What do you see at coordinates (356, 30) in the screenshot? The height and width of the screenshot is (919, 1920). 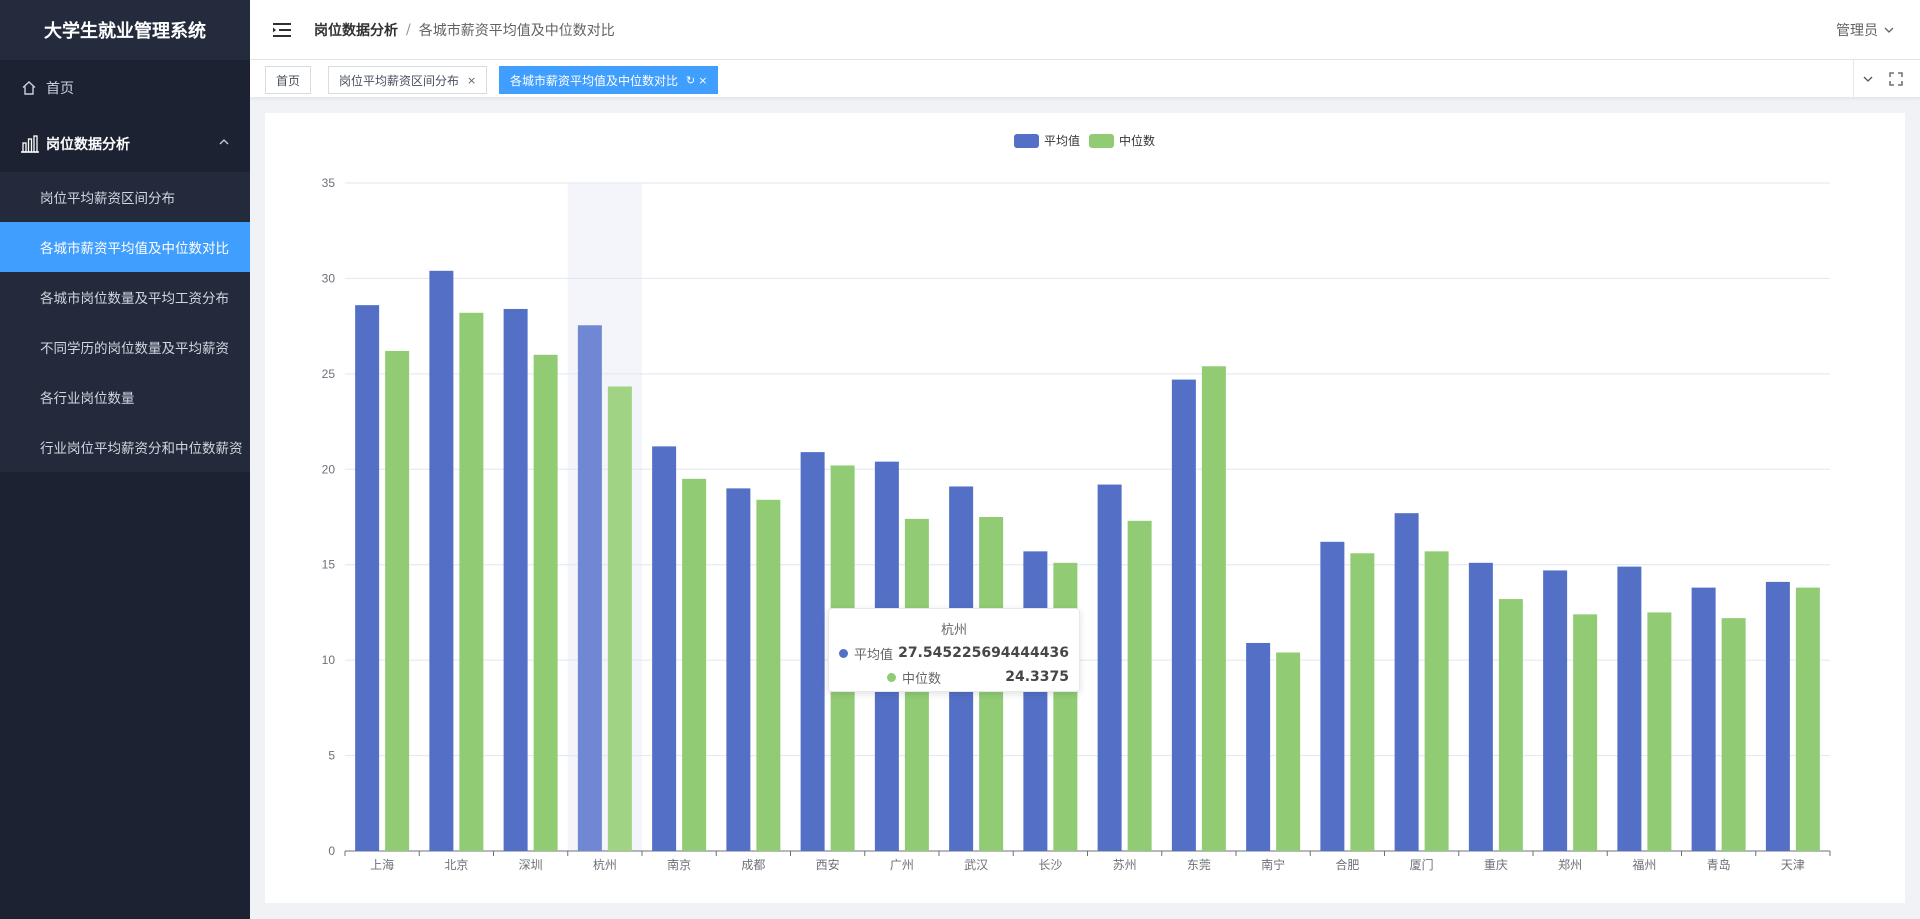 I see `breadcrumb-parent: 岗位数据分析` at bounding box center [356, 30].